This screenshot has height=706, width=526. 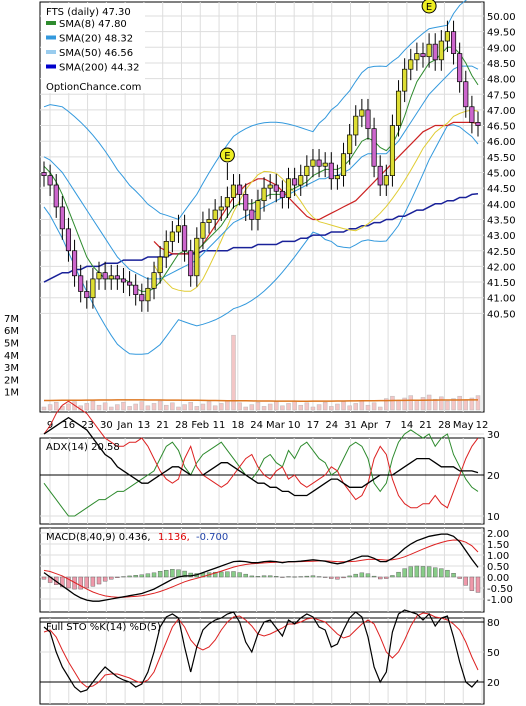 I want to click on x-tick-label: 21, so click(x=162, y=425).